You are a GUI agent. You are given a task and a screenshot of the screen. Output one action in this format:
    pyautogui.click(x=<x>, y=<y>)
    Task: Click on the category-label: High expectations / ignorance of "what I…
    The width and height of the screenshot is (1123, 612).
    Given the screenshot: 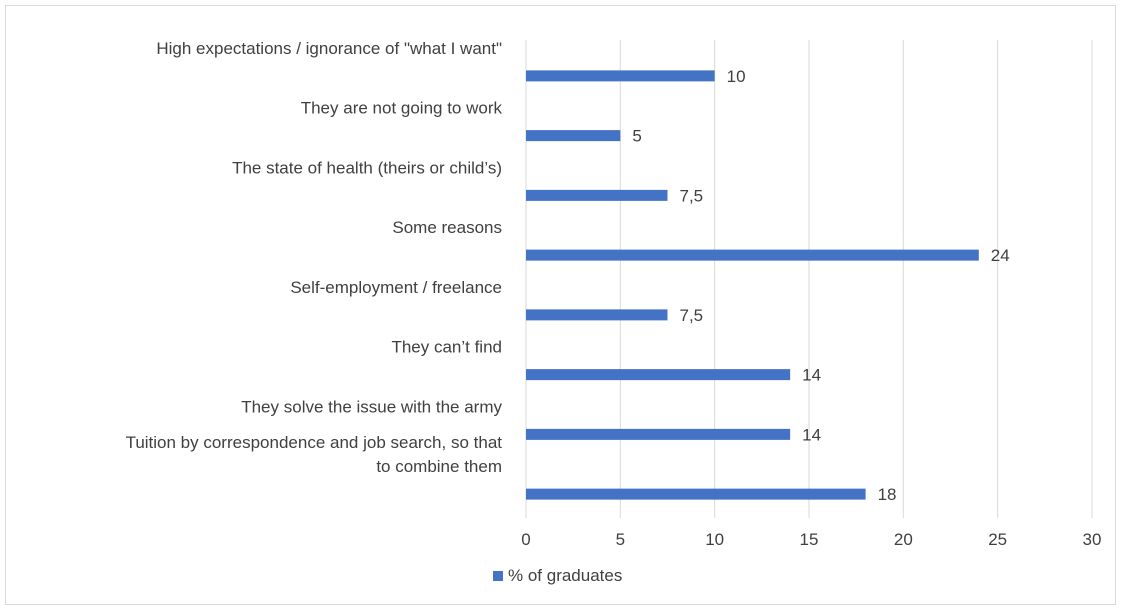 What is the action you would take?
    pyautogui.click(x=329, y=48)
    